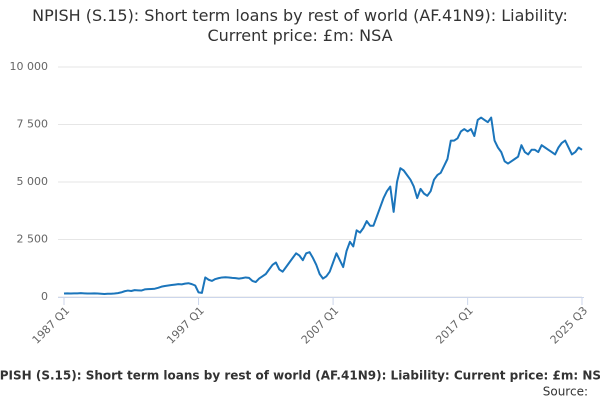 This screenshot has width=600, height=400. Describe the element at coordinates (569, 325) in the screenshot. I see `x-tick-label: 2025 Q3` at that location.